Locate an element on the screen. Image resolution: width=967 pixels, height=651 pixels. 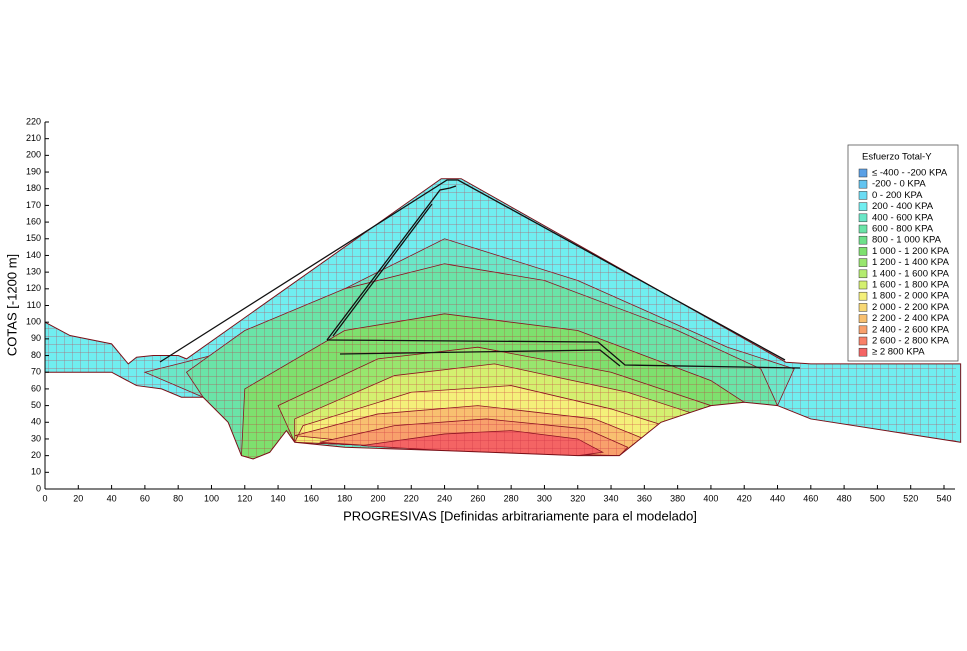
x-tick-label: 120 is located at coordinates (244, 498).